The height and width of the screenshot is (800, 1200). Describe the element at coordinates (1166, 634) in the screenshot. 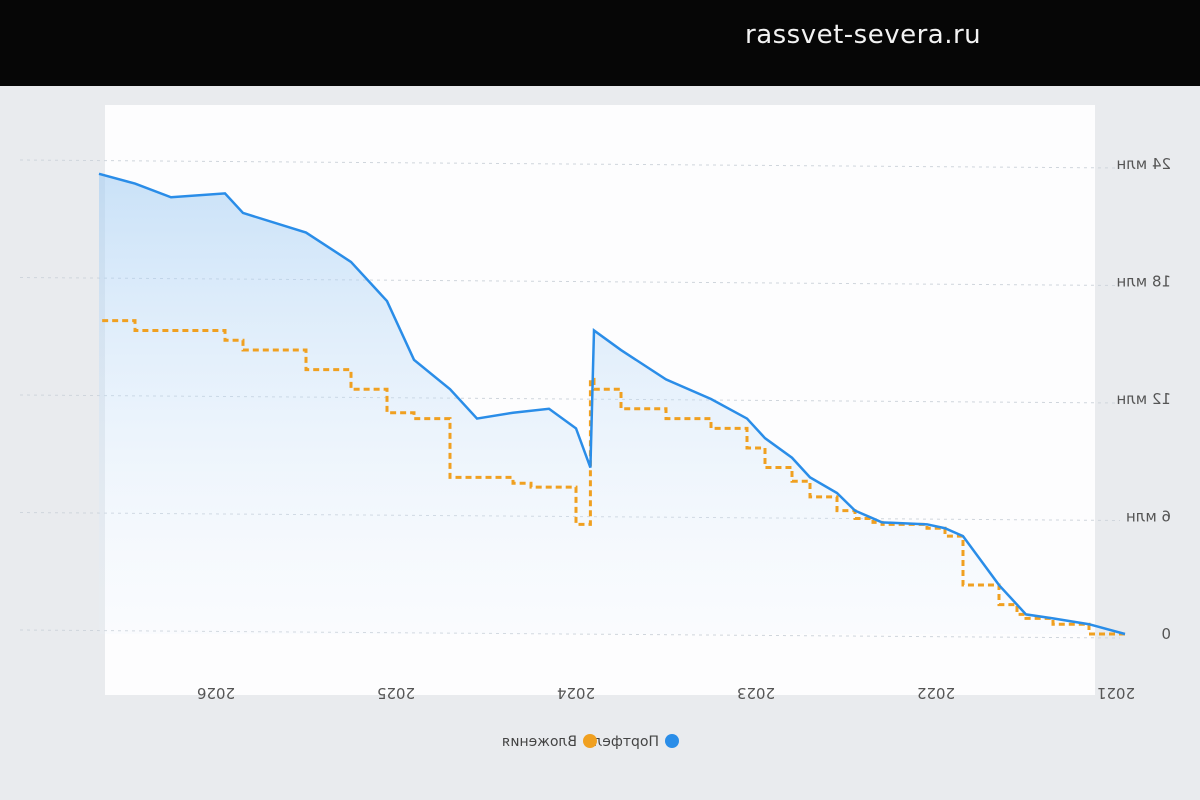

I see `y-tick-label: 0` at that location.